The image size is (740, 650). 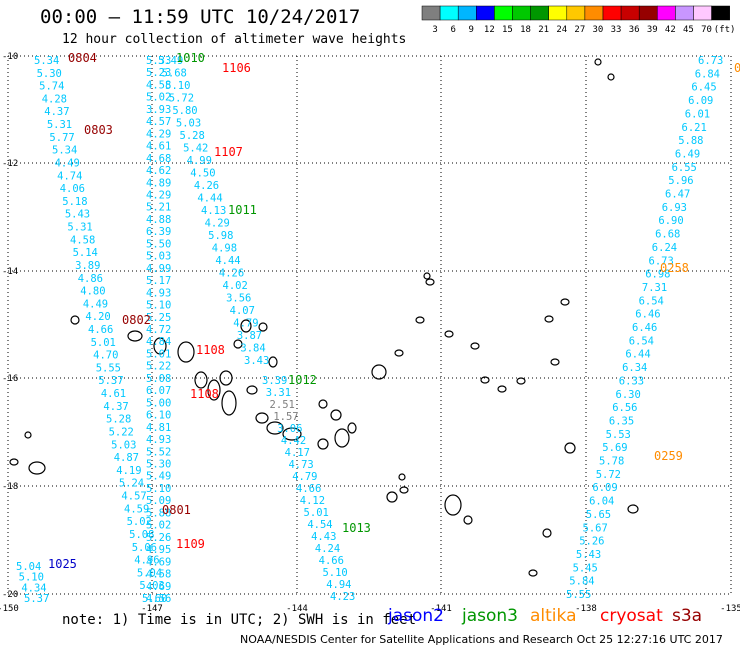 I want to click on y-tick-label: -18, so click(x=10, y=487).